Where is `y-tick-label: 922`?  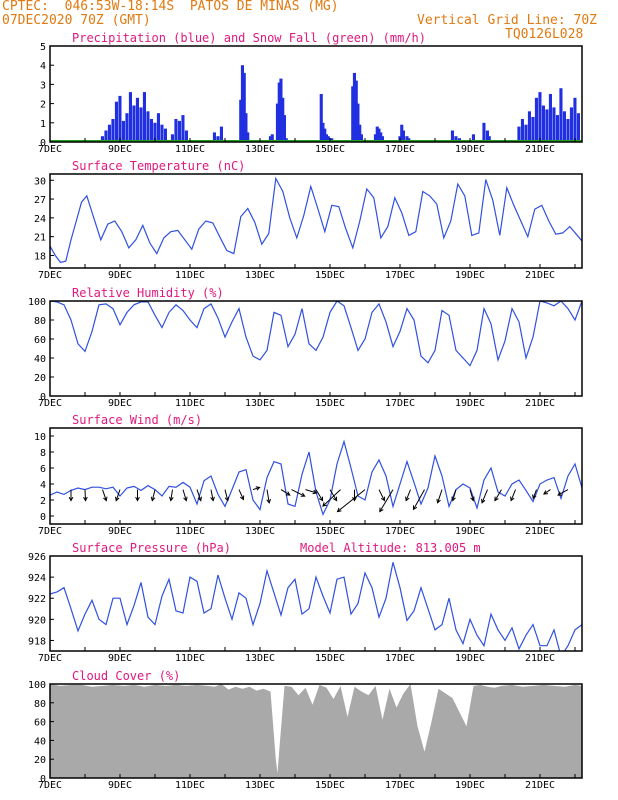
y-tick-label: 922 is located at coordinates (37, 599).